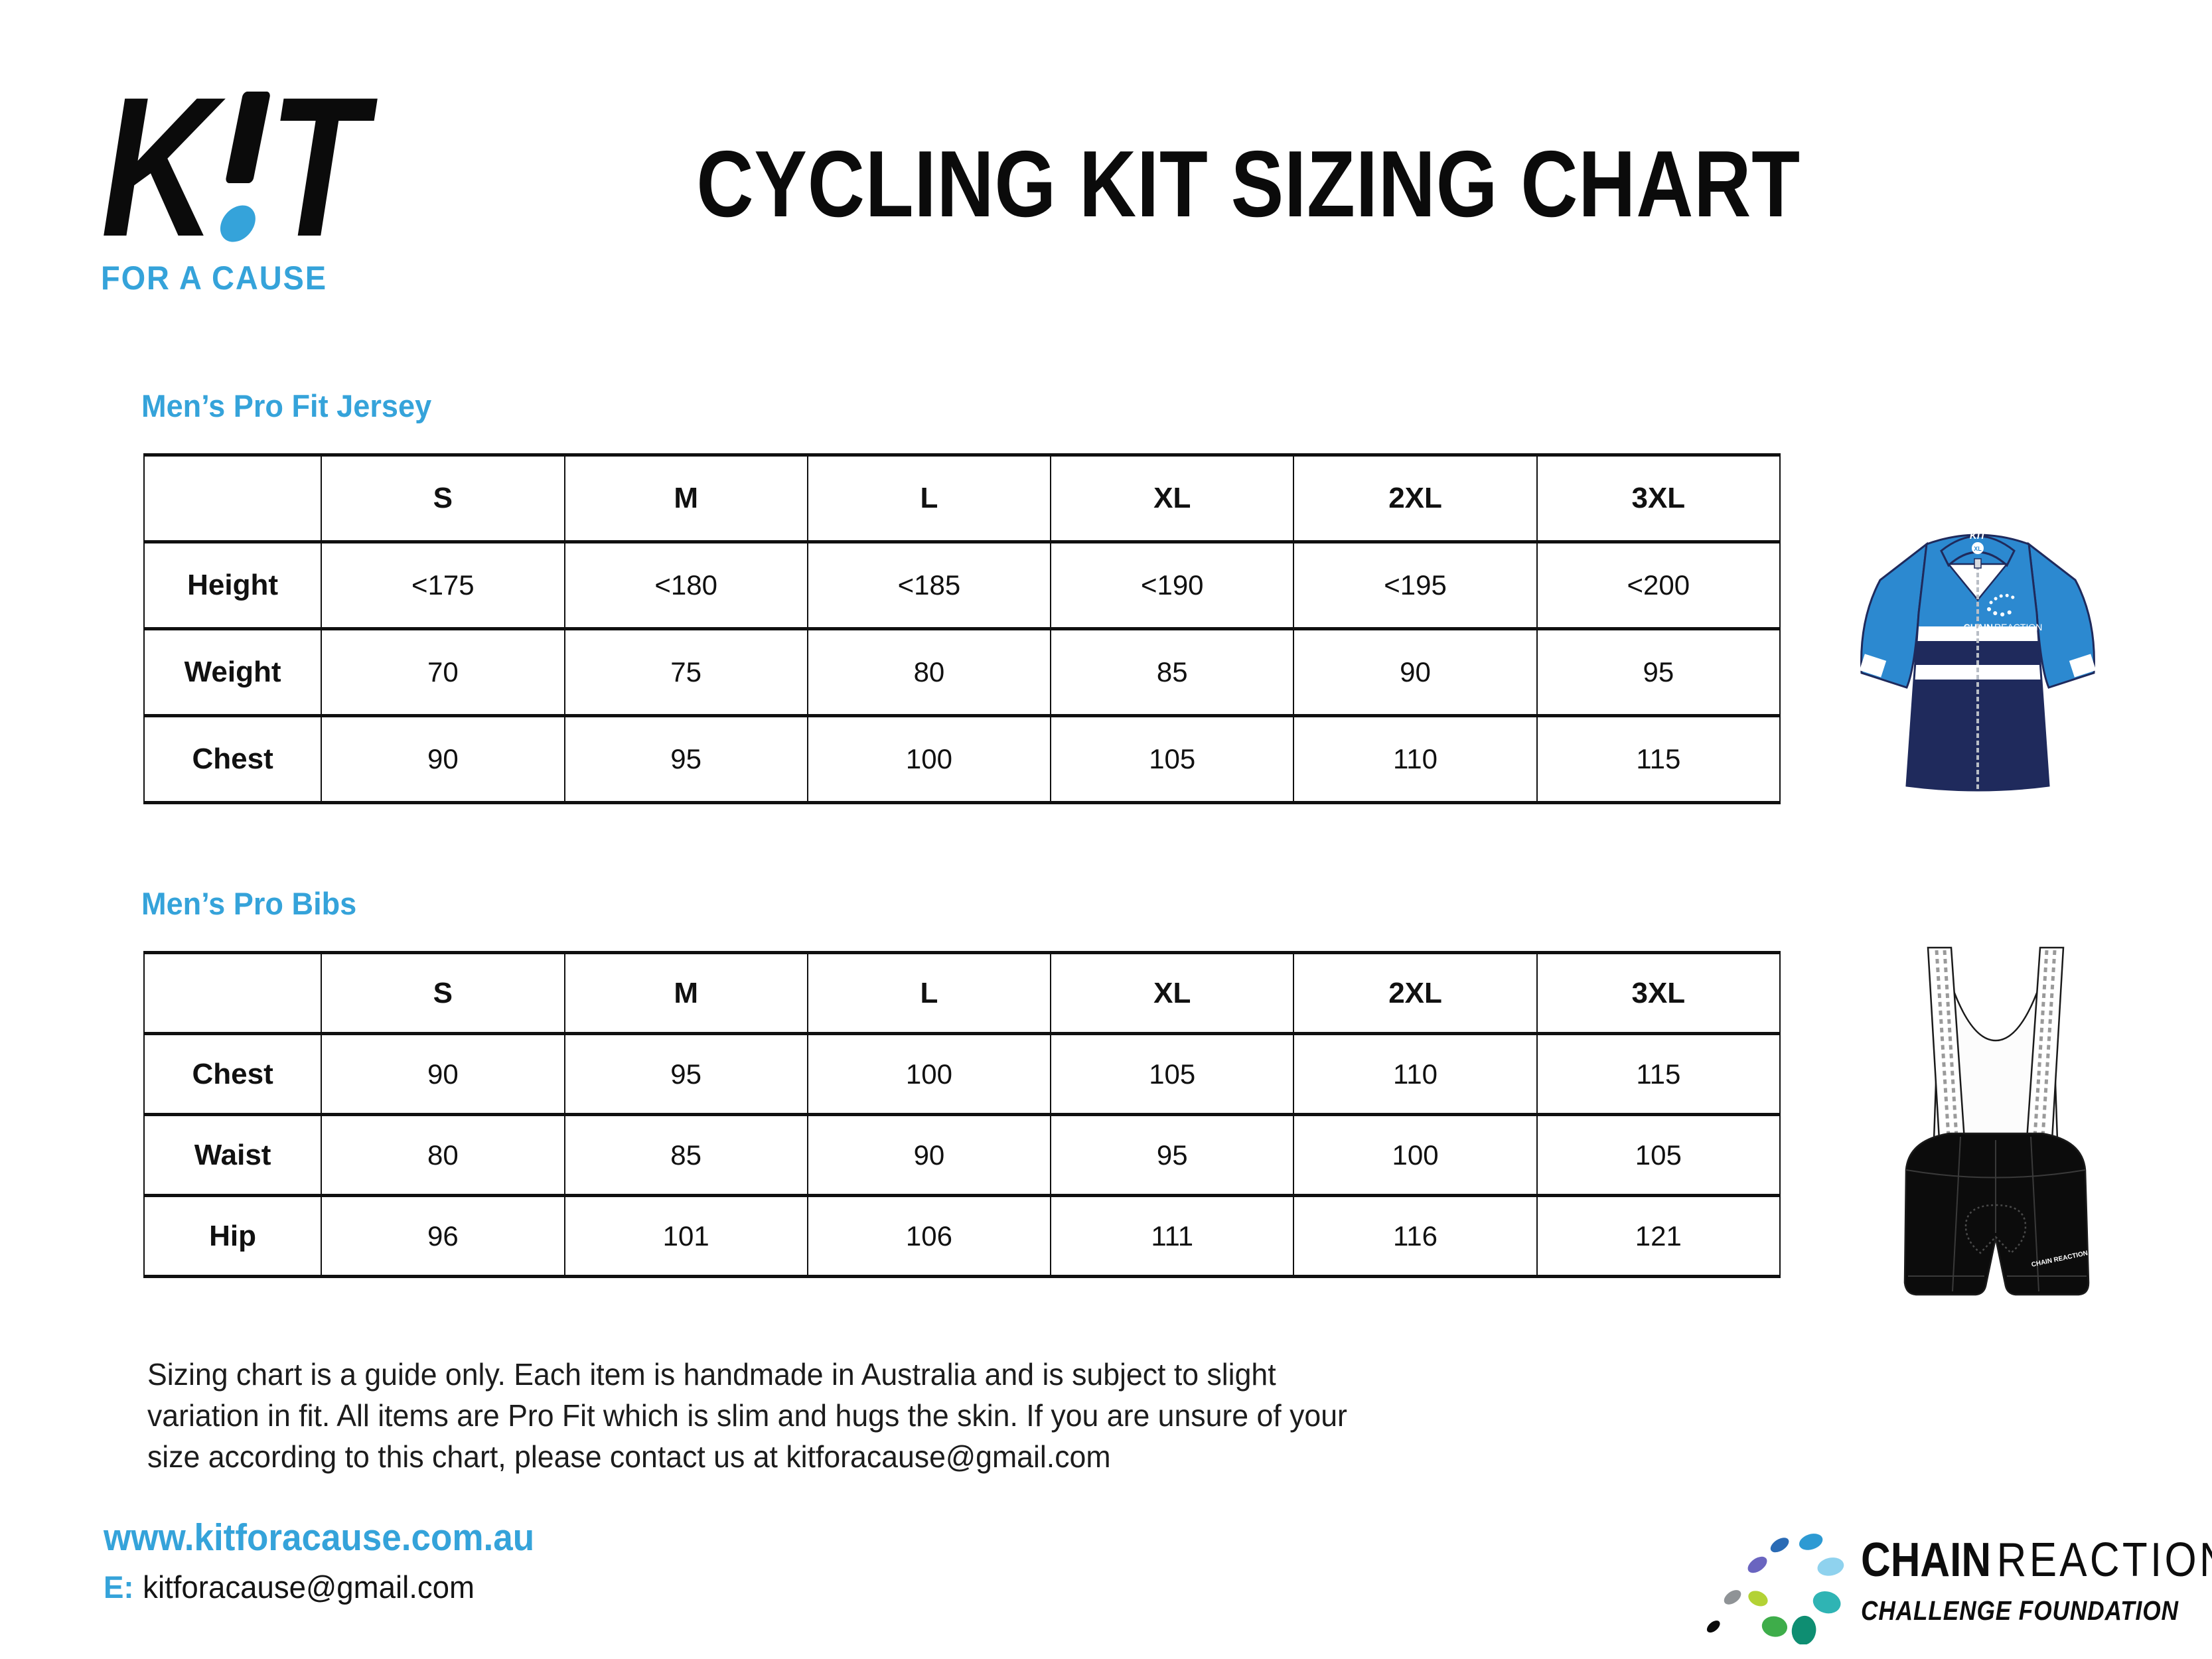 This screenshot has width=2212, height=1659. I want to click on chain-reaction-foundation-logo: CHAINREACTION™ CHALLENGE FOUNDATION, so click(1953, 1580).